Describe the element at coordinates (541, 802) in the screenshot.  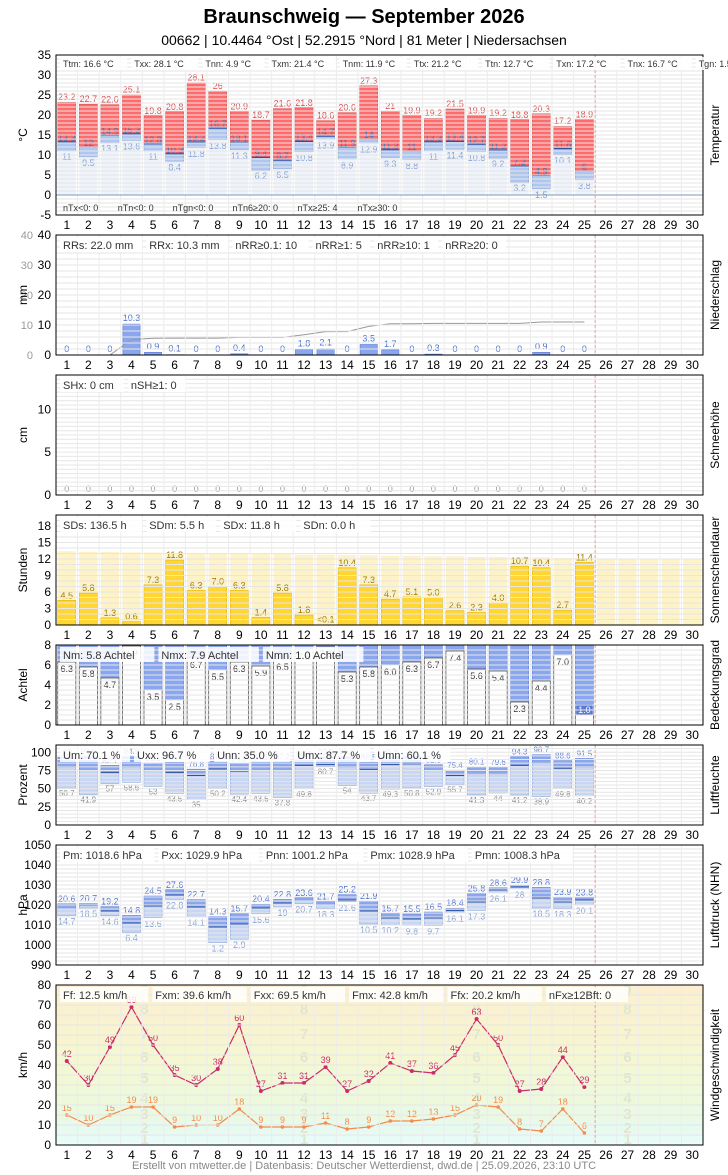
I see `data-label-min: 38.9` at that location.